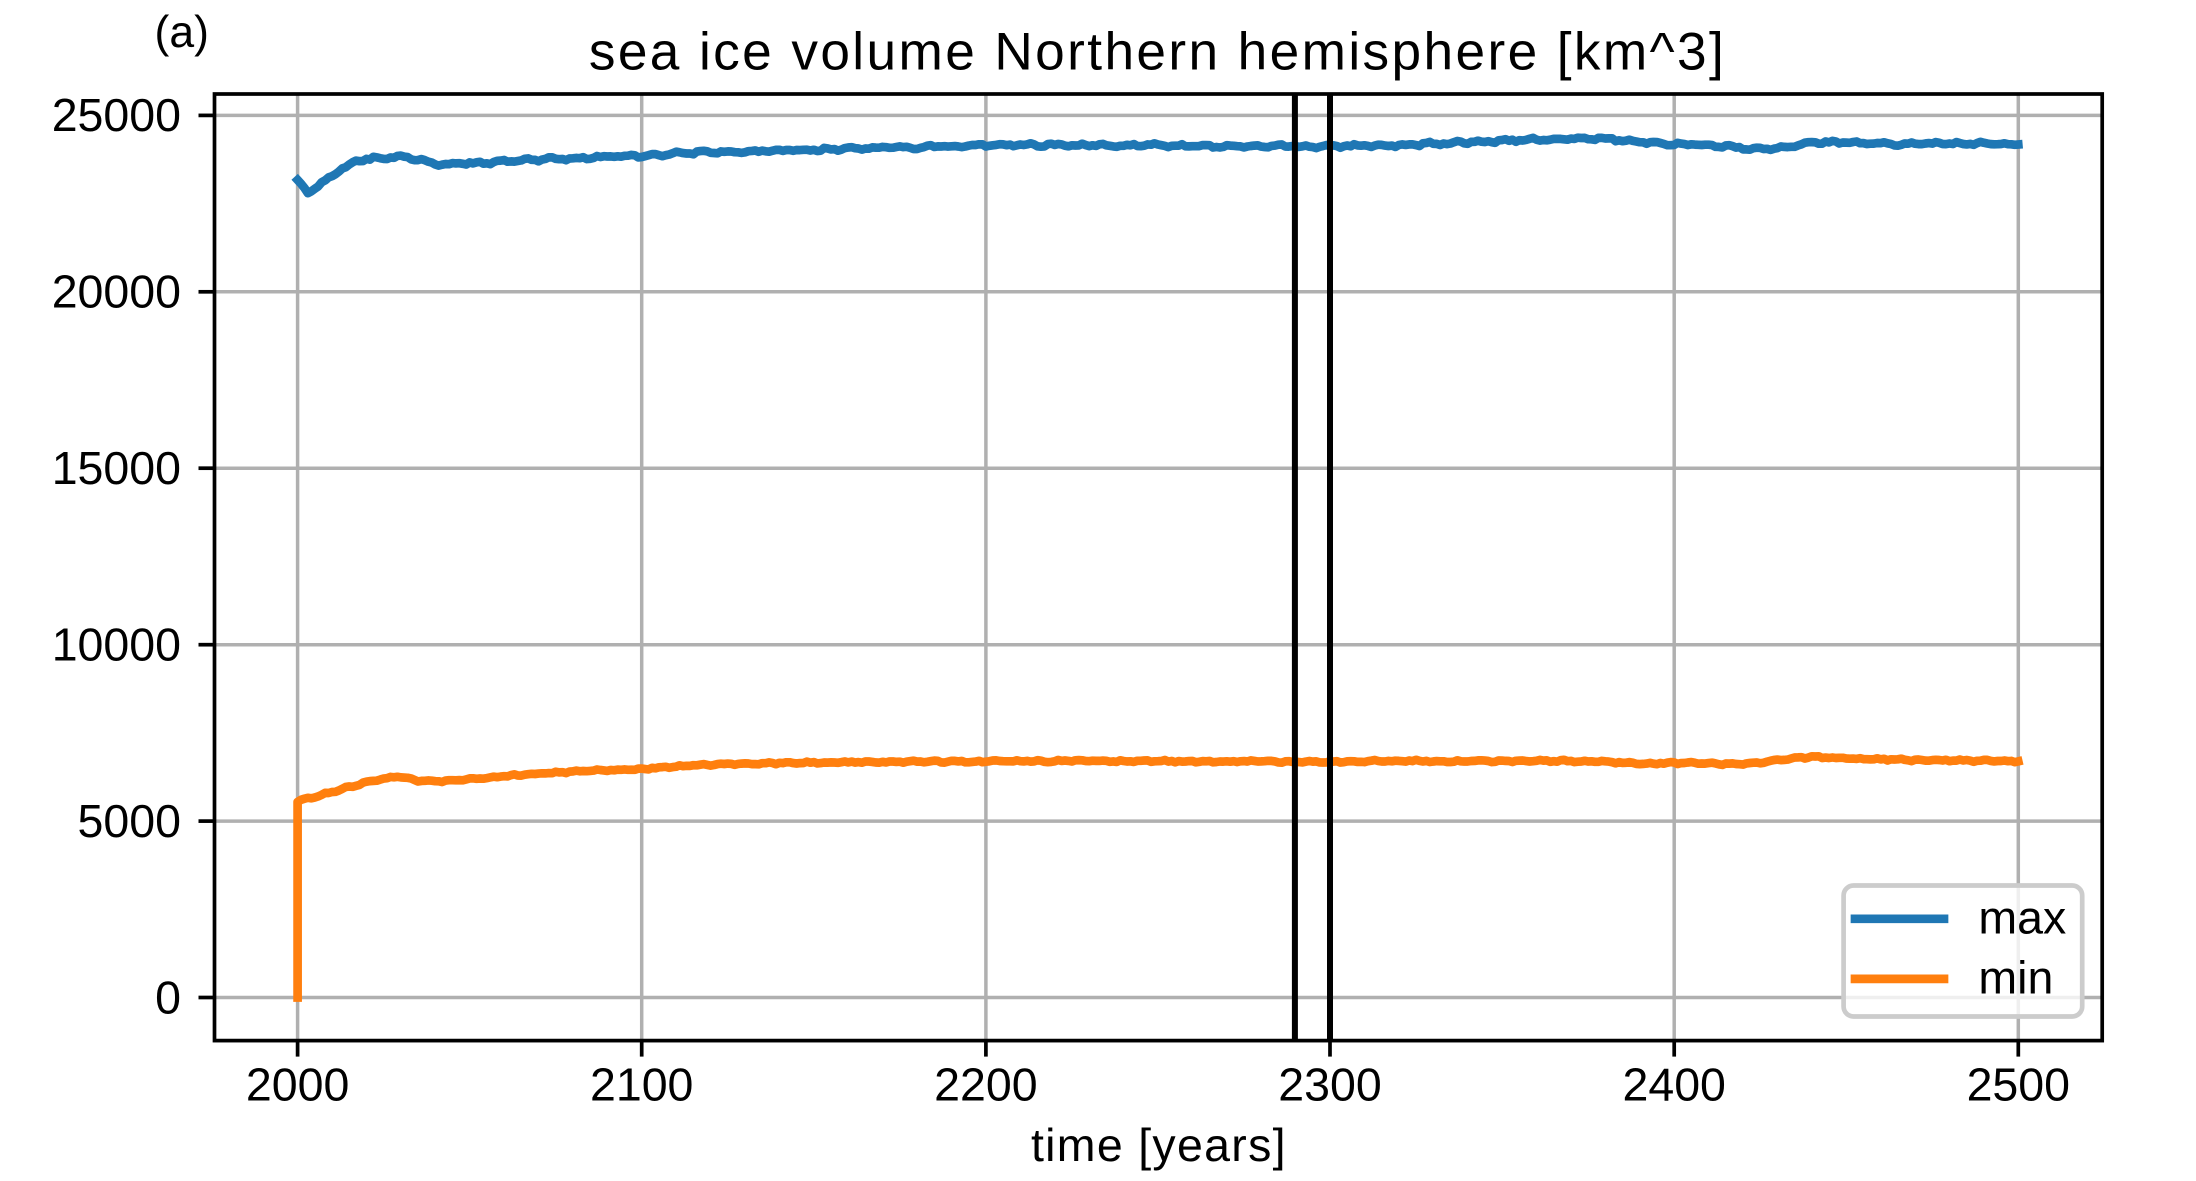 The height and width of the screenshot is (1181, 2196). I want to click on svg-text: (a), so click(182, 32).